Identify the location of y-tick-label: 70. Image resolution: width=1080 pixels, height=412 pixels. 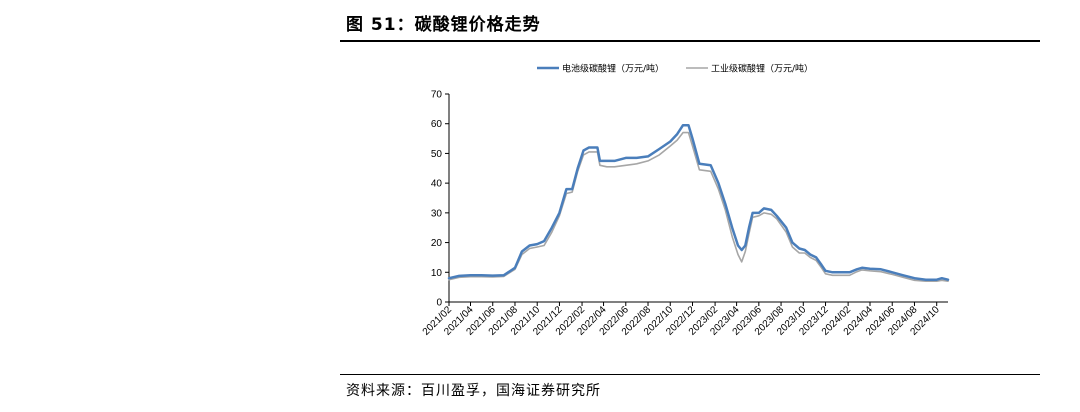
(437, 95).